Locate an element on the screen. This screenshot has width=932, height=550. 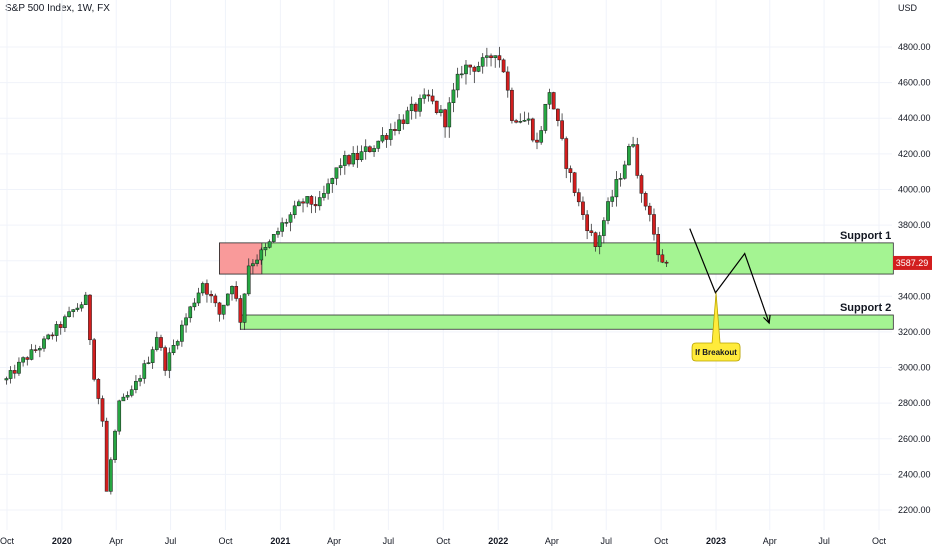
support-1-label: Support 1 is located at coordinates (865, 236).